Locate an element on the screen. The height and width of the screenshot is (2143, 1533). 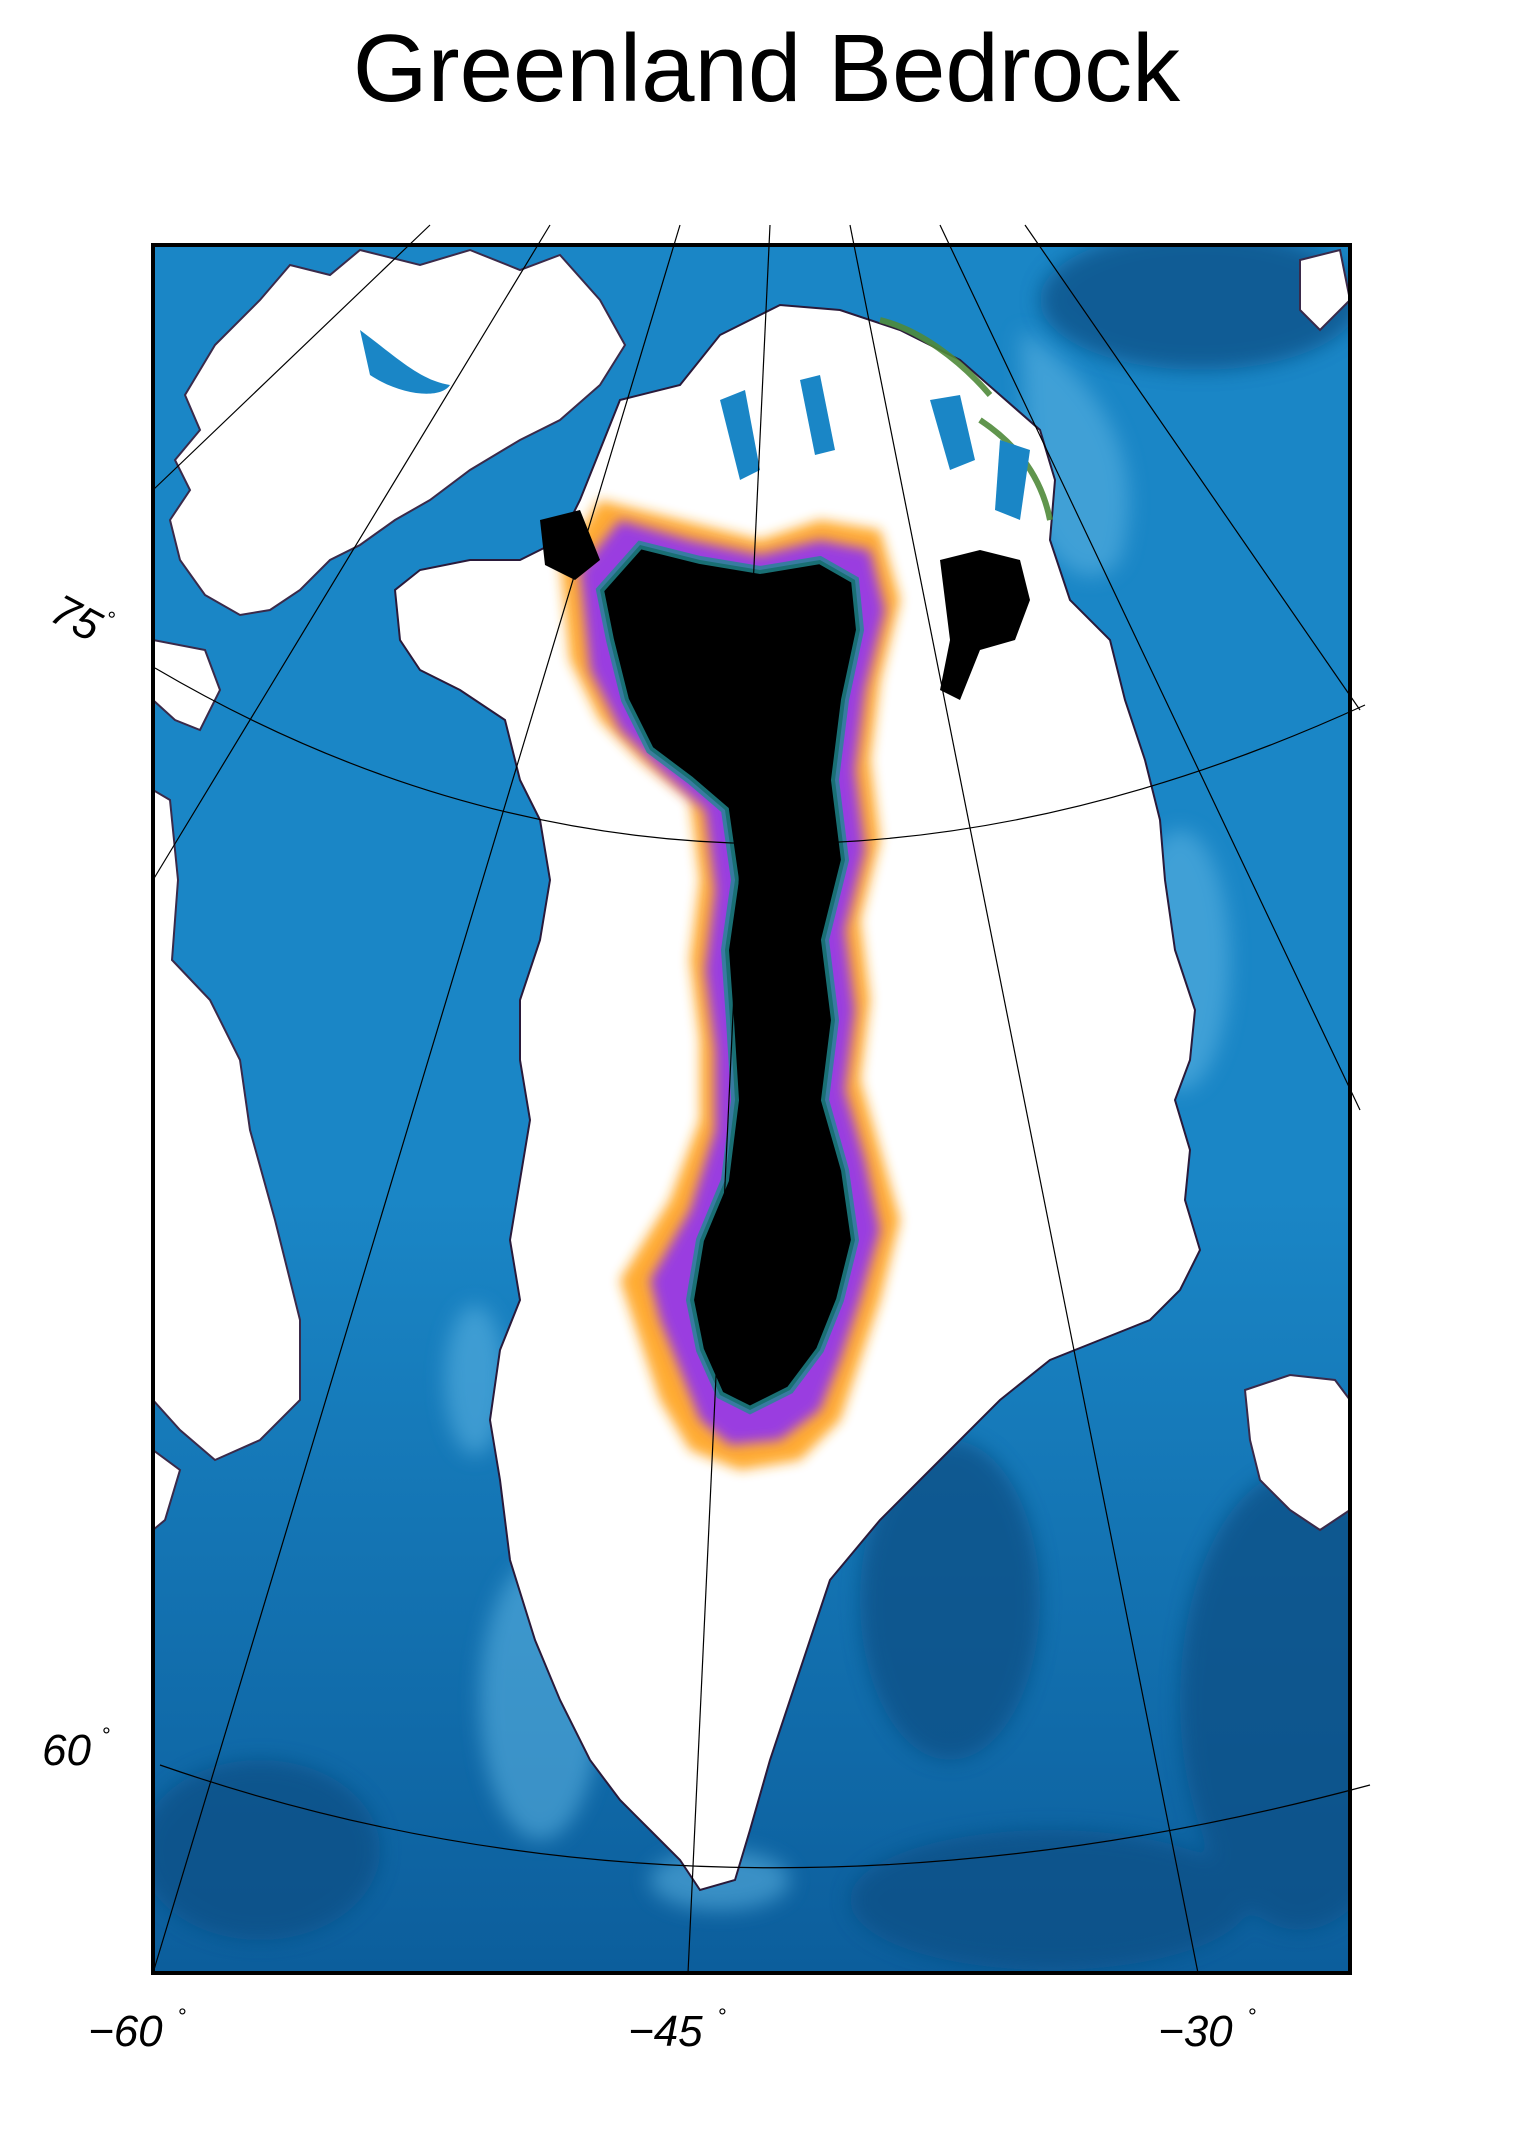
tick-label-lon--45: −45 ° is located at coordinates (677, 2030).